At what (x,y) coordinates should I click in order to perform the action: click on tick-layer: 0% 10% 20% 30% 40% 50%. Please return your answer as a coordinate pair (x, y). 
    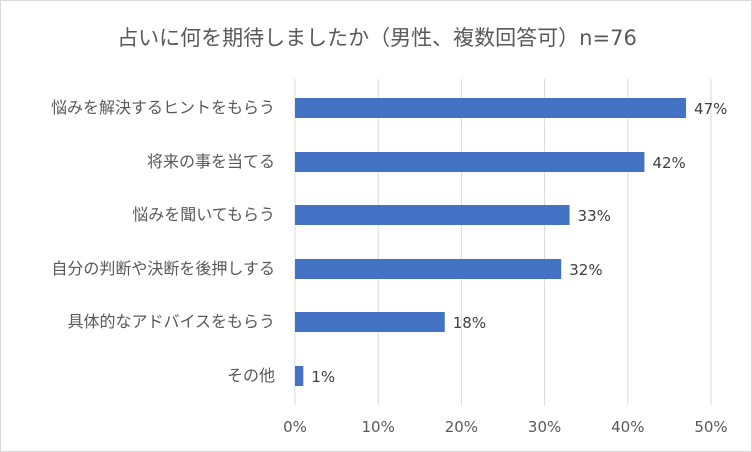
    Looking at the image, I should click on (505, 427).